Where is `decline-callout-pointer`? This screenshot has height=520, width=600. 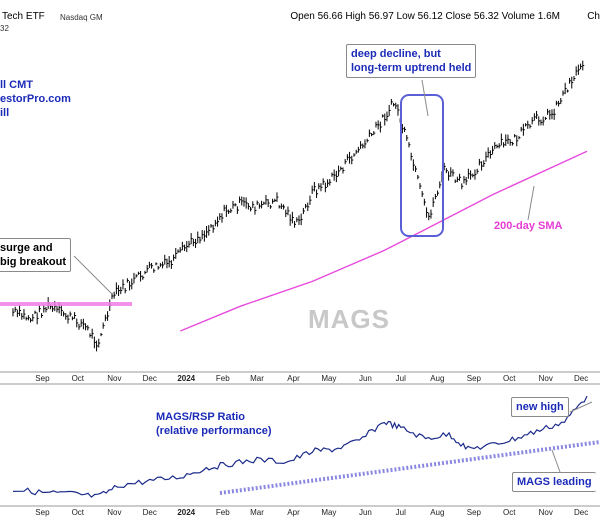
decline-callout-pointer is located at coordinates (425, 98).